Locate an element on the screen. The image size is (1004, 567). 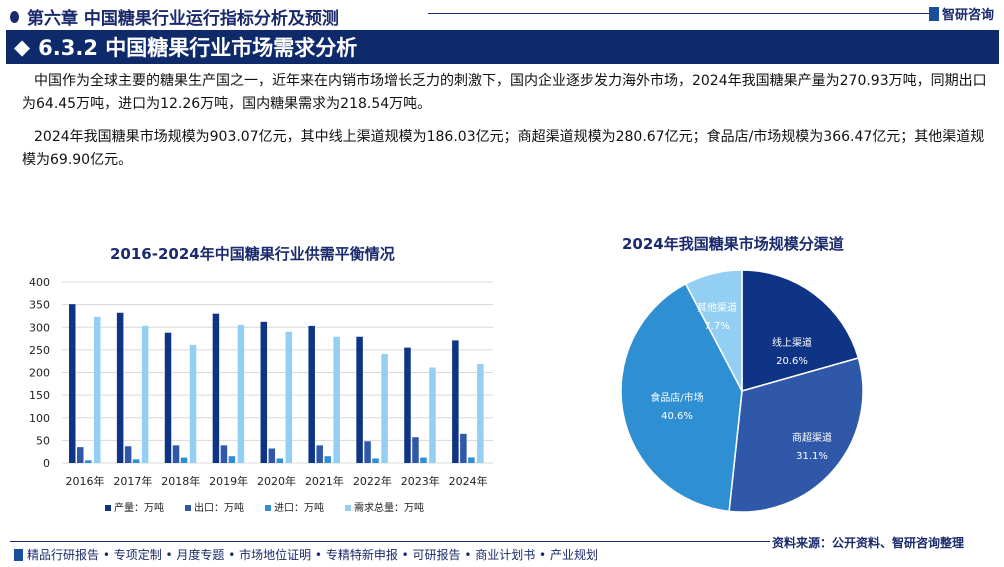
chapter-title: 第六章 中国糖果行业运行指标分析及预测 is located at coordinates (174, 16).